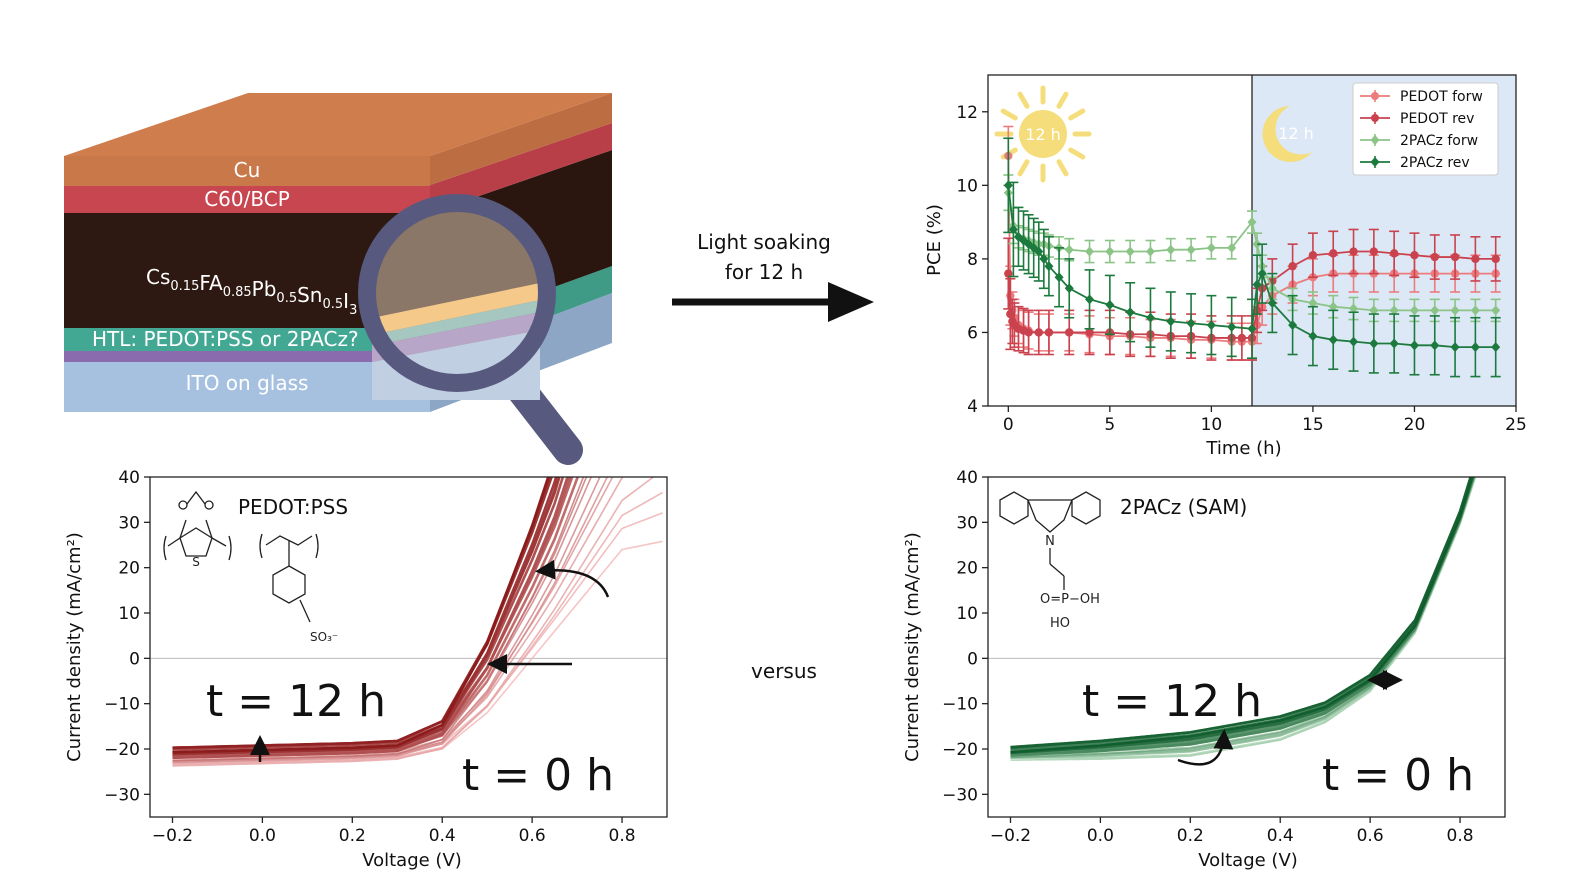  I want to click on jv-right-t0: t = 0 h, so click(1398, 775).